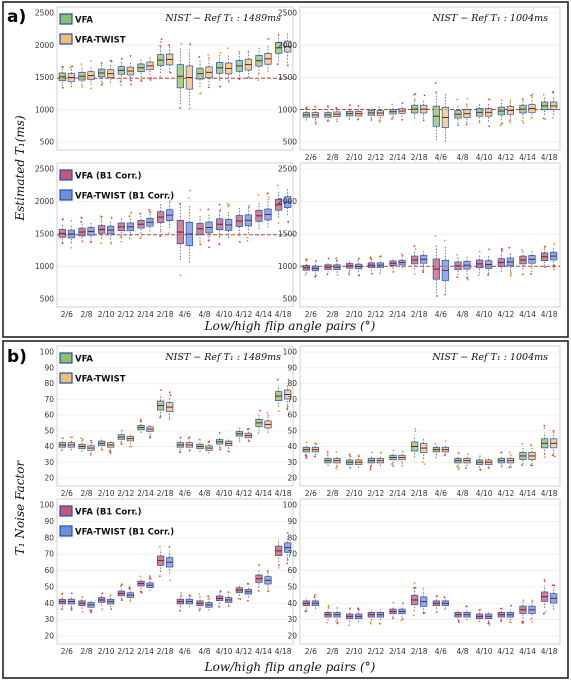 The width and height of the screenshot is (571, 681). I want to click on x-tick-label: 2/6, so click(311, 314).